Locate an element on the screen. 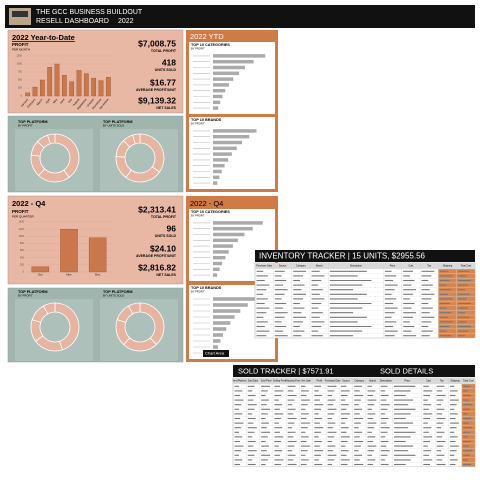 The width and height of the screenshot is (480, 480). donut-subtitle: BY UNITS SOLD is located at coordinates (113, 126).